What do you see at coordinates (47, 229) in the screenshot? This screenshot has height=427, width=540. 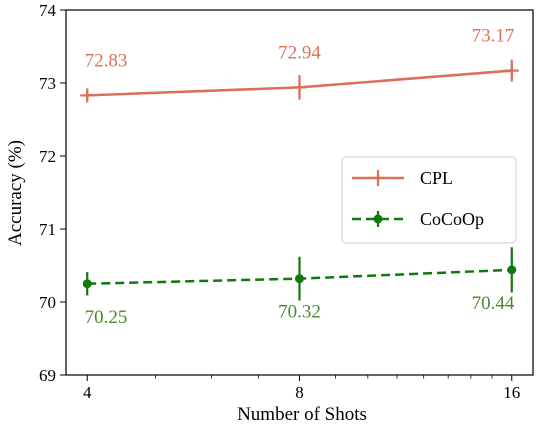 I see `y-tick-label: 71` at bounding box center [47, 229].